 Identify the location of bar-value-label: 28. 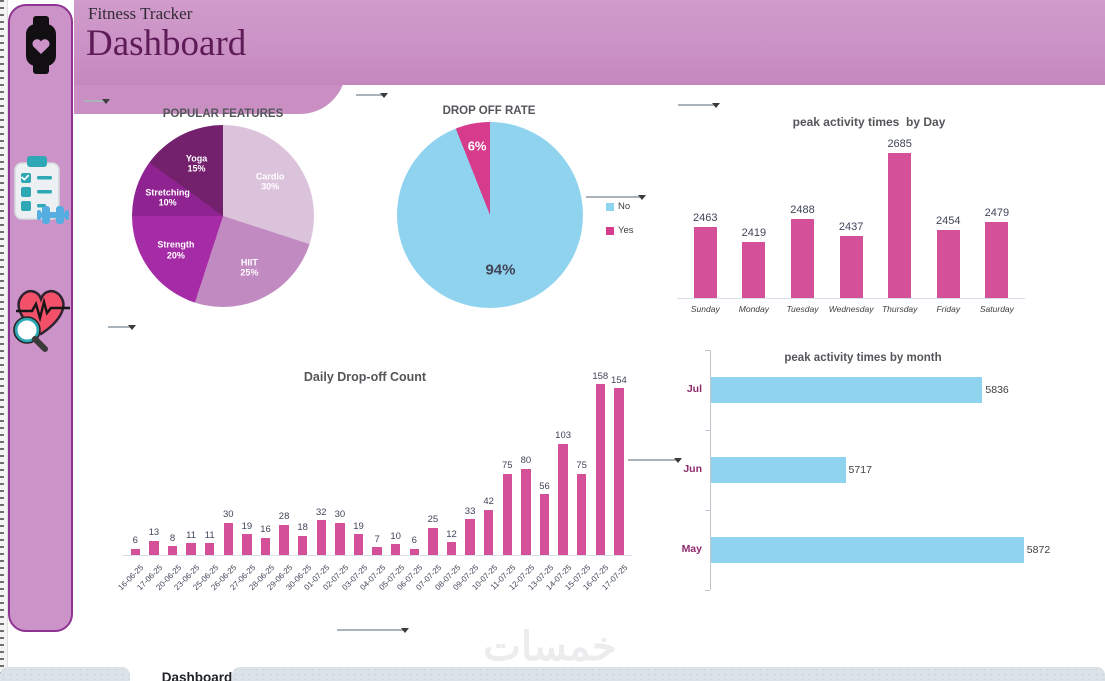
(284, 517).